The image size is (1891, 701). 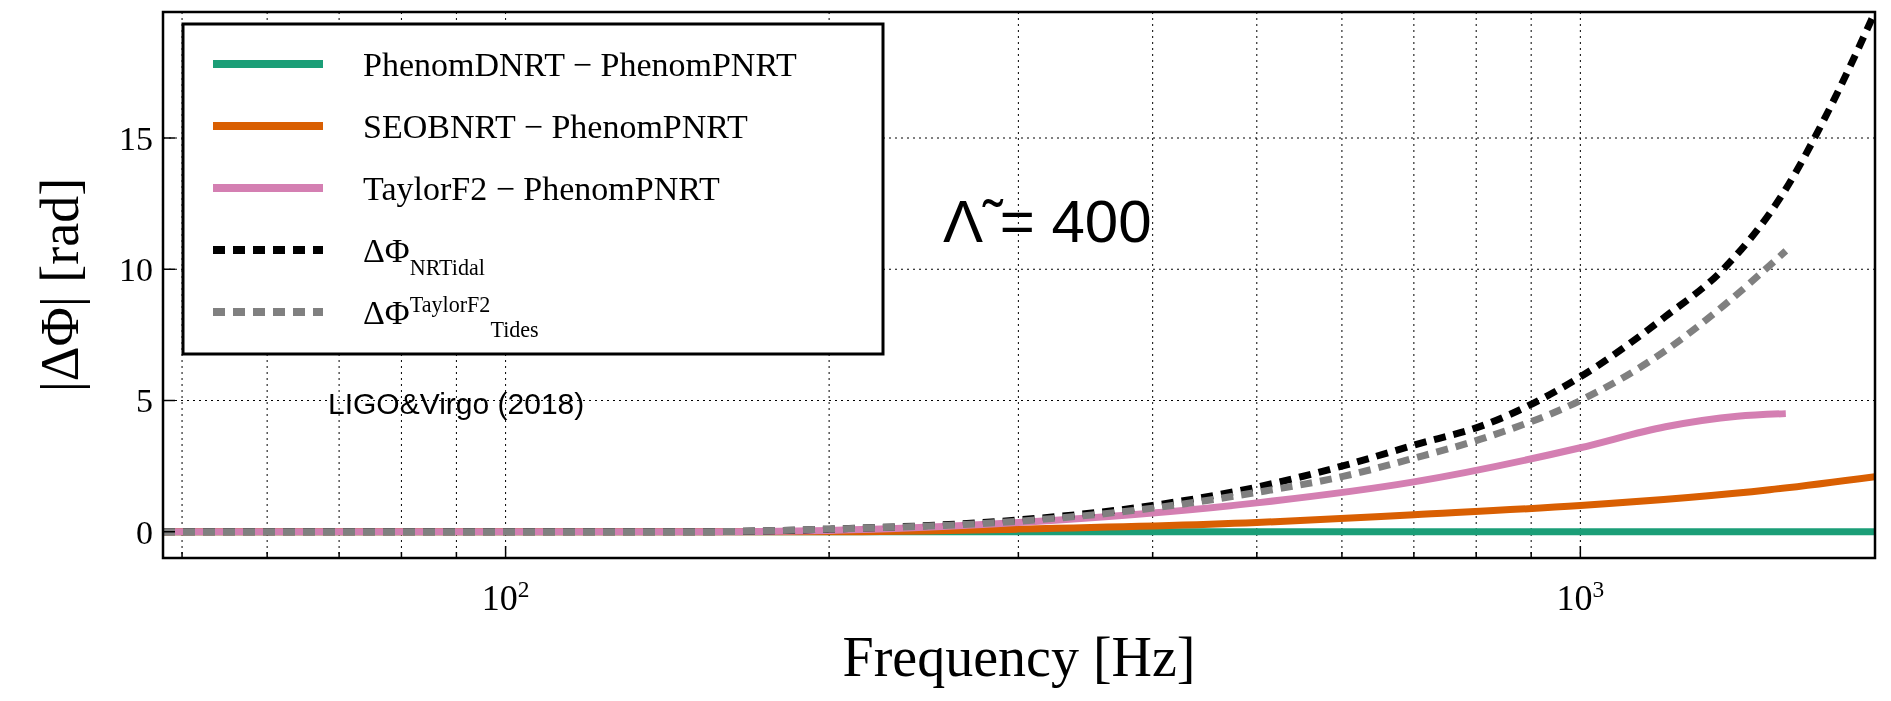 I want to click on legend-label: TaylorF2 − PhenomPNRT, so click(x=541, y=188).